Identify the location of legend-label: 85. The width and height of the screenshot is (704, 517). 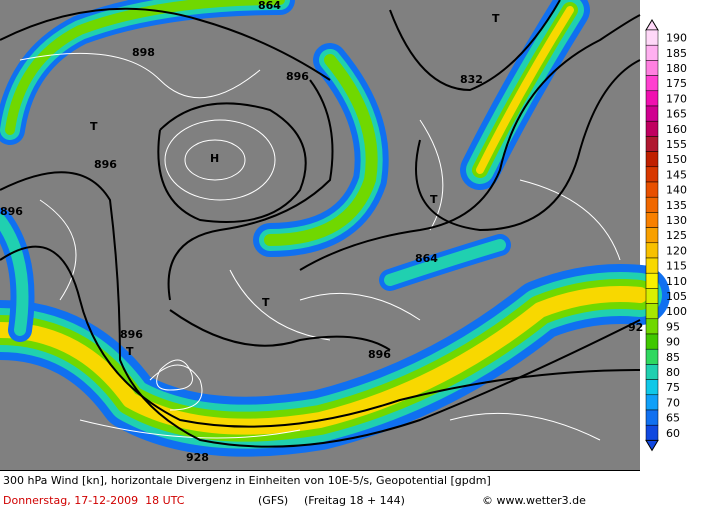
(673, 357).